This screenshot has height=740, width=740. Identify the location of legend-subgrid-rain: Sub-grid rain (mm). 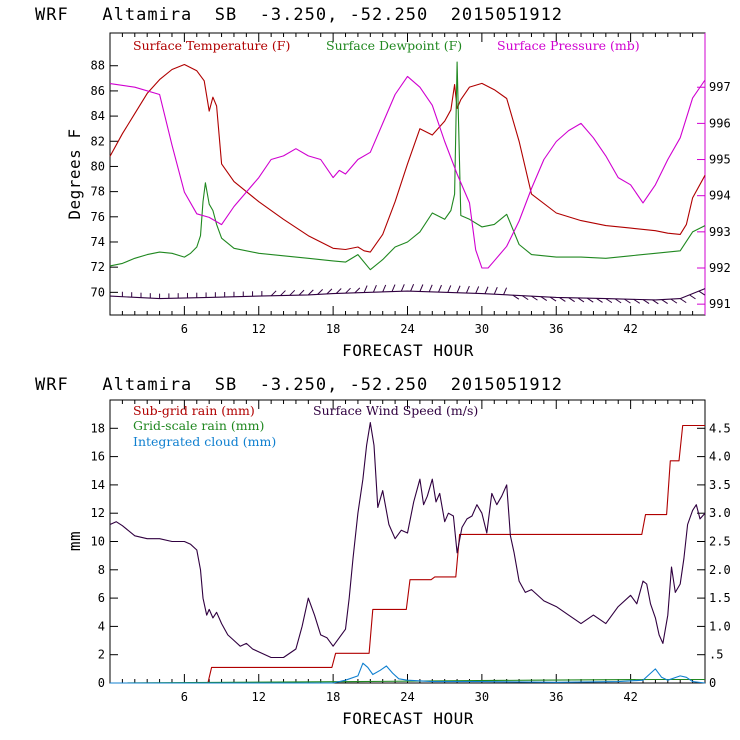
(194, 410).